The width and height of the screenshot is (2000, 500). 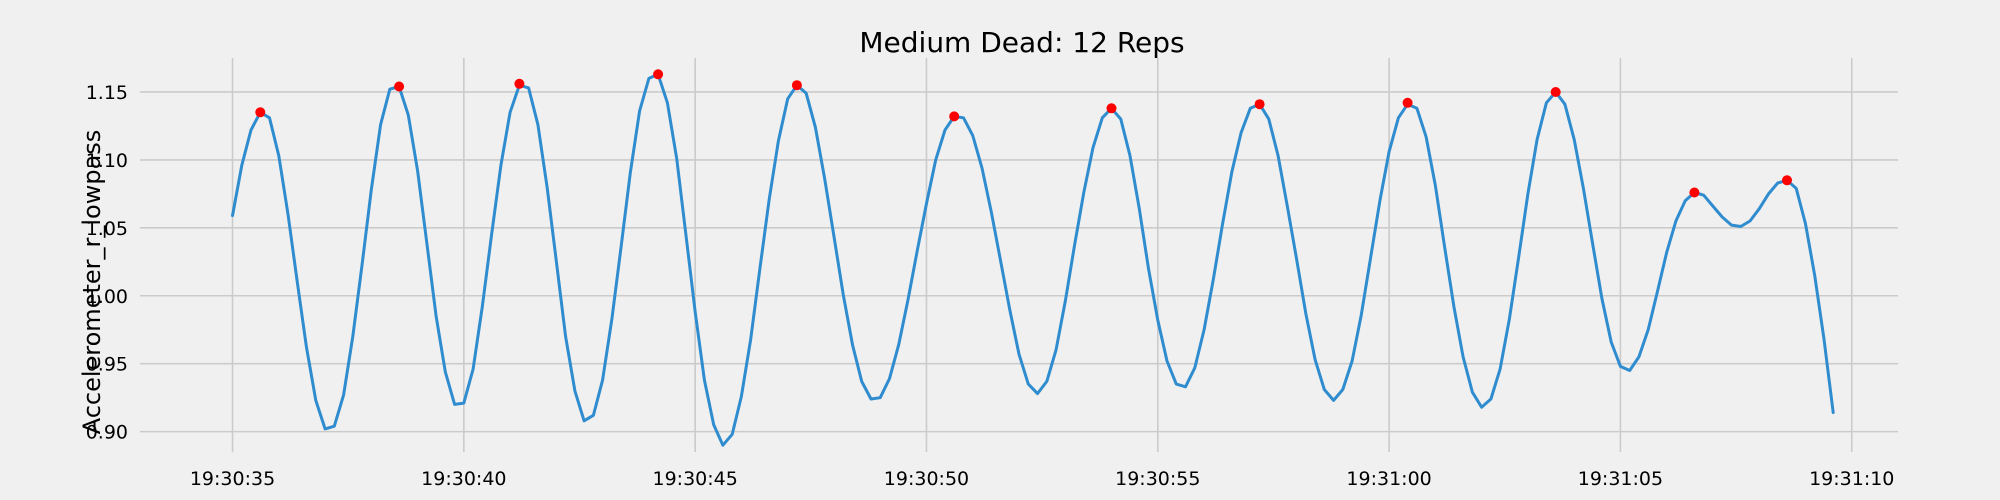 I want to click on y-axis-label: Accelerometer_r_lowpass, so click(x=92, y=282).